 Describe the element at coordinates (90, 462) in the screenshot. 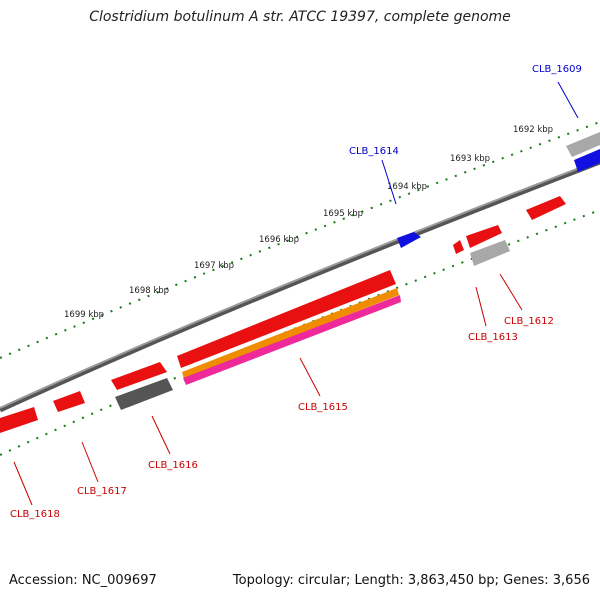

I see `leader-clb1617` at that location.